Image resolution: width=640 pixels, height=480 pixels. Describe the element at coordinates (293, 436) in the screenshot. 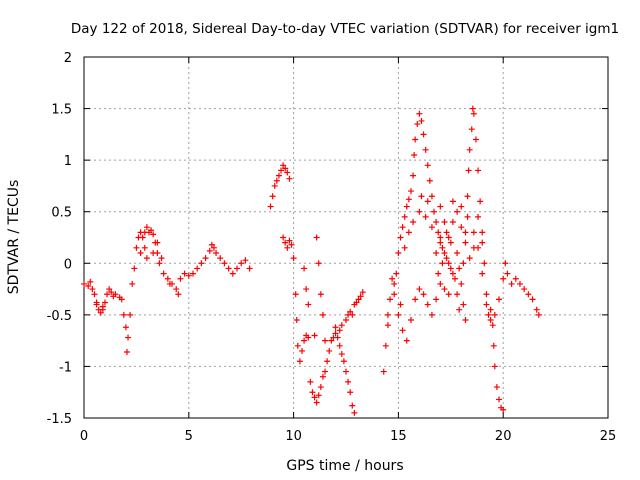

I see `x-tick-label: 10` at that location.